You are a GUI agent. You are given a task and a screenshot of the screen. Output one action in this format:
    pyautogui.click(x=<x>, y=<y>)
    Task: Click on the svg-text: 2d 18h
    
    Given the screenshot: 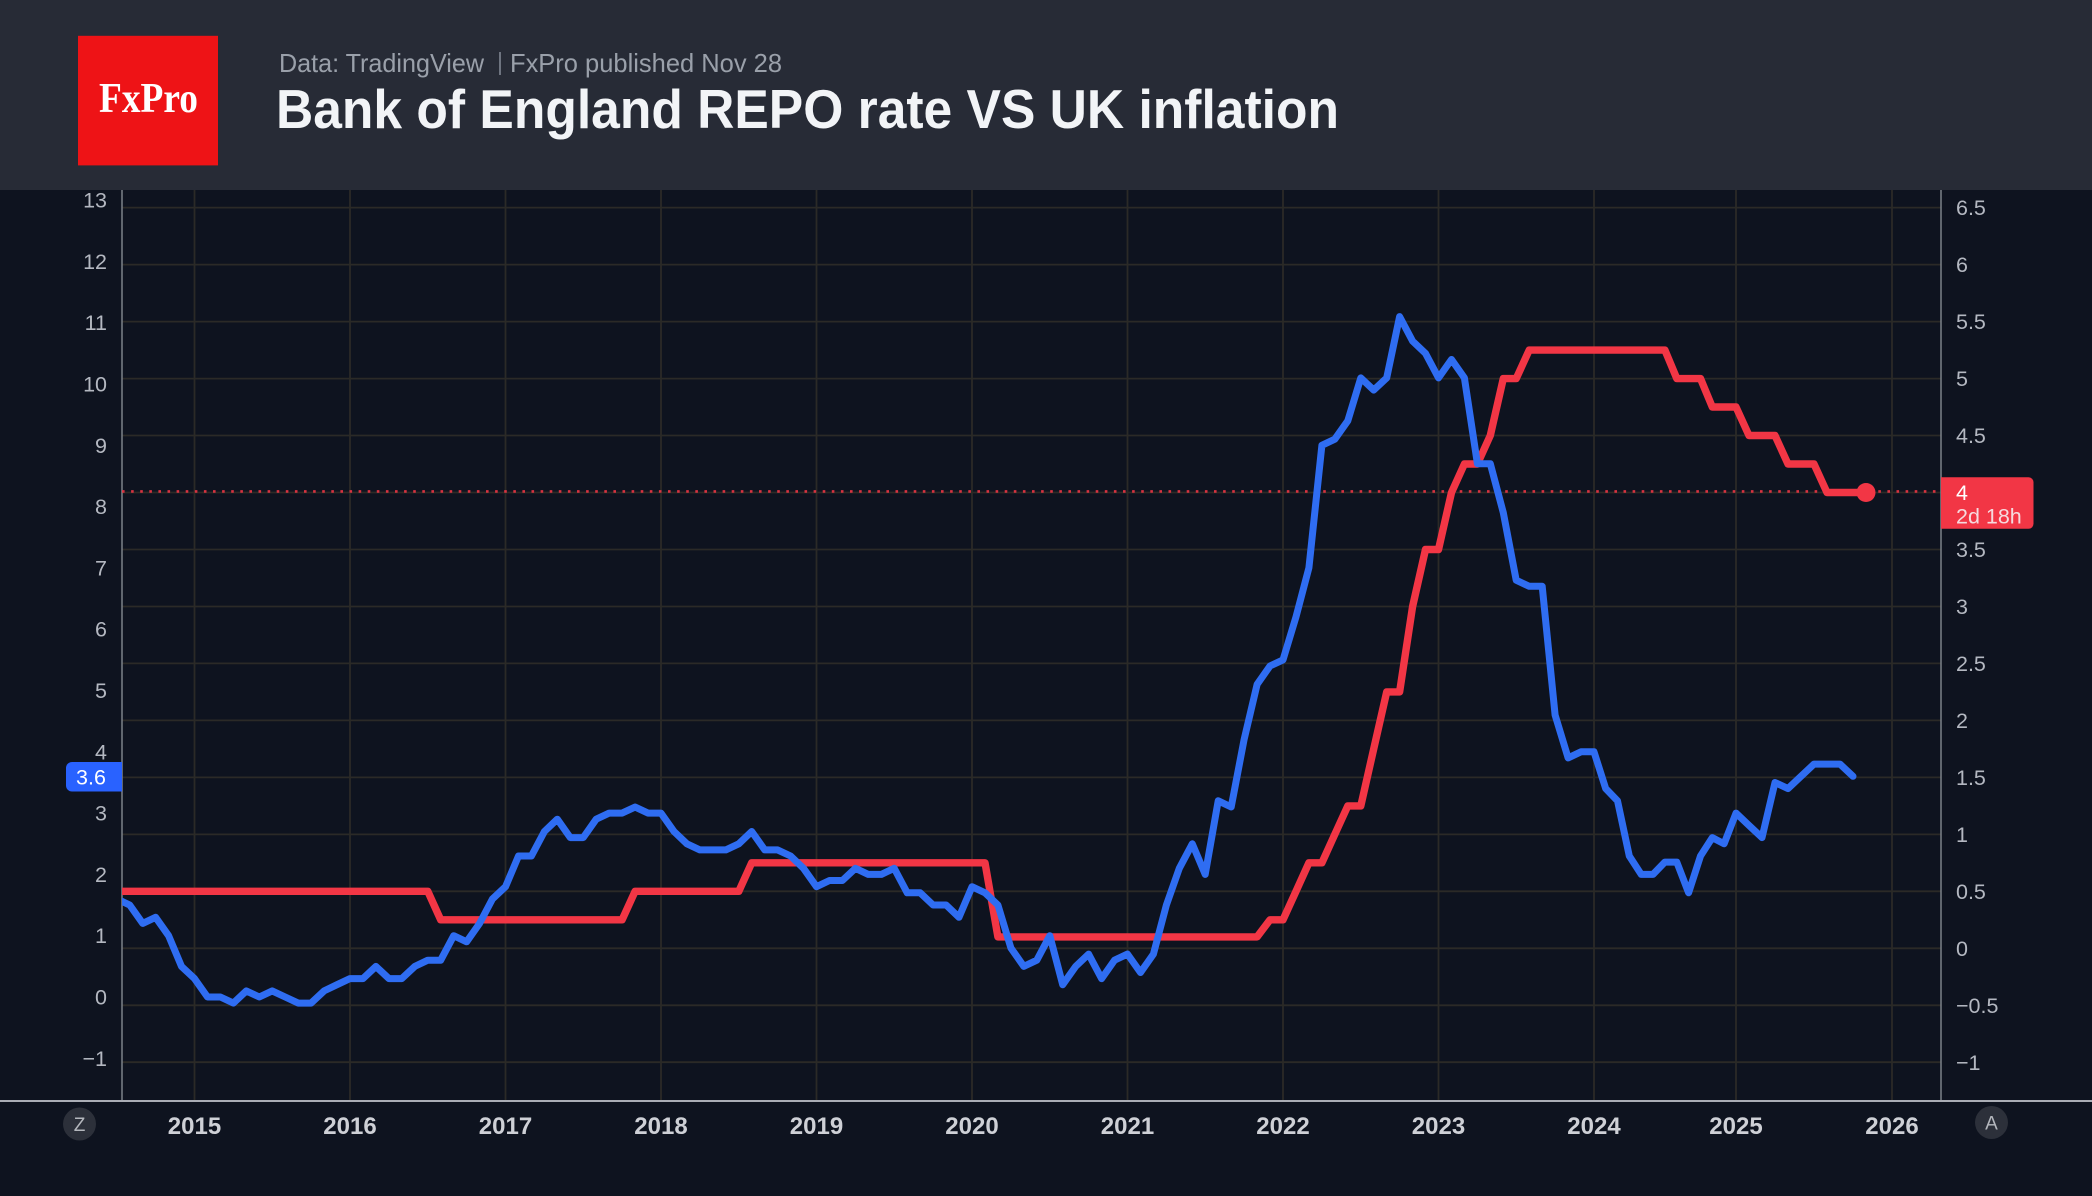 What is the action you would take?
    pyautogui.click(x=1989, y=517)
    